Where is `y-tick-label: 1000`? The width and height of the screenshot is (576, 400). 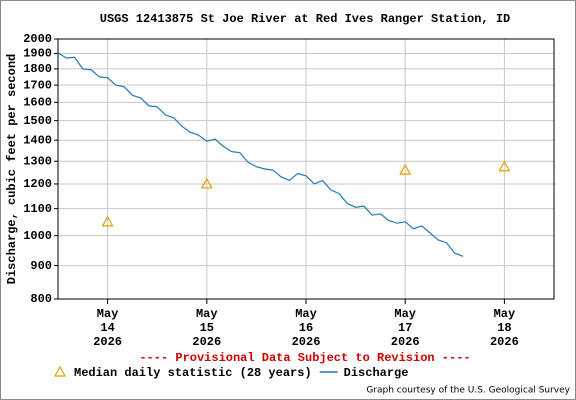 y-tick-label: 1000 is located at coordinates (37, 236).